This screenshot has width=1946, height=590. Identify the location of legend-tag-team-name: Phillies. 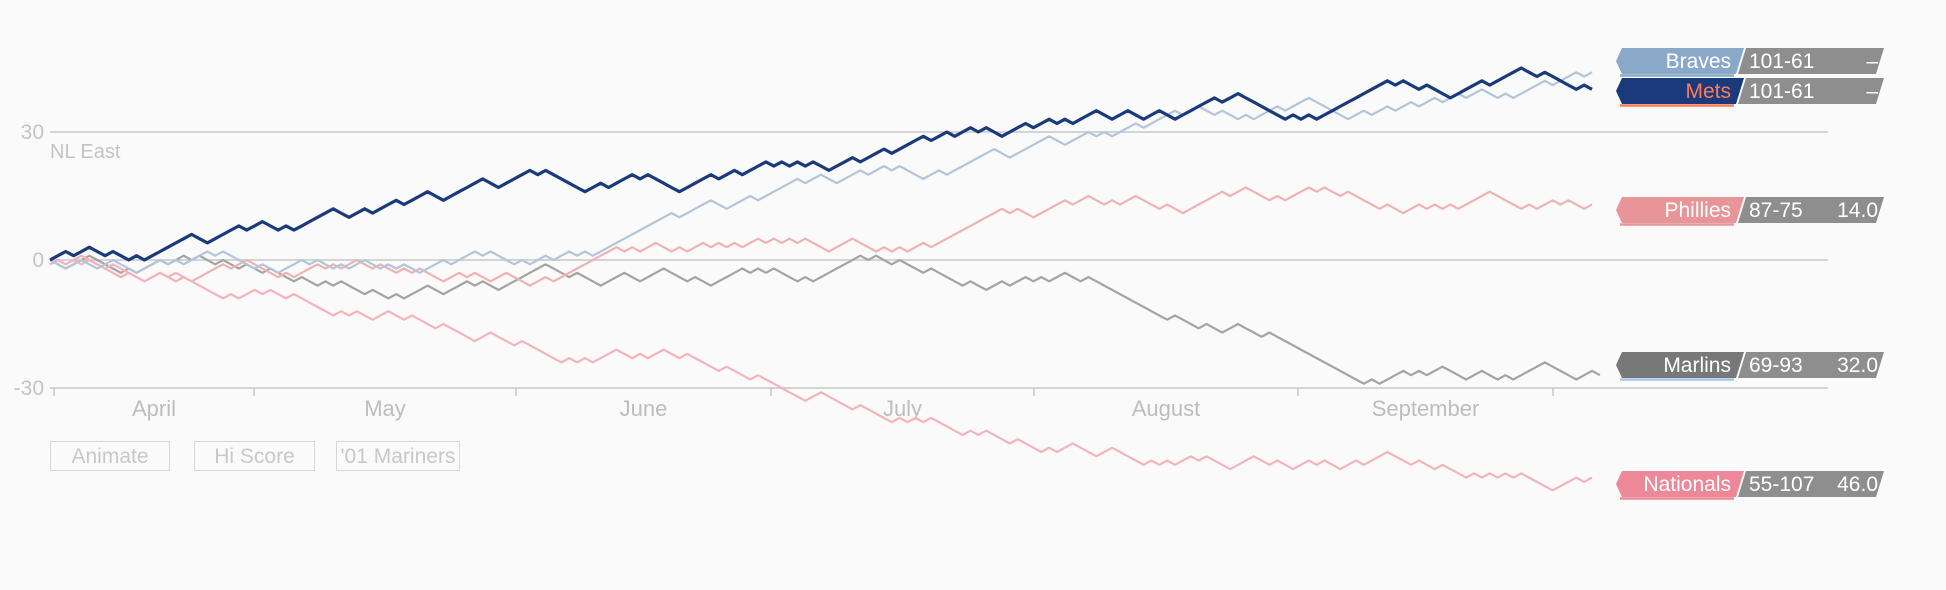
(1697, 210).